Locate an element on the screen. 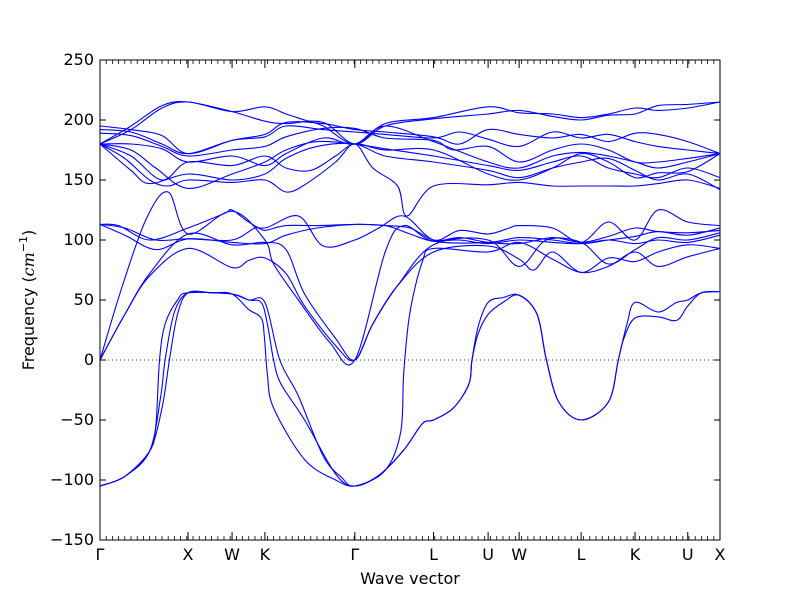  y-axis-label: Frequency (cm−1) is located at coordinates (27, 300).